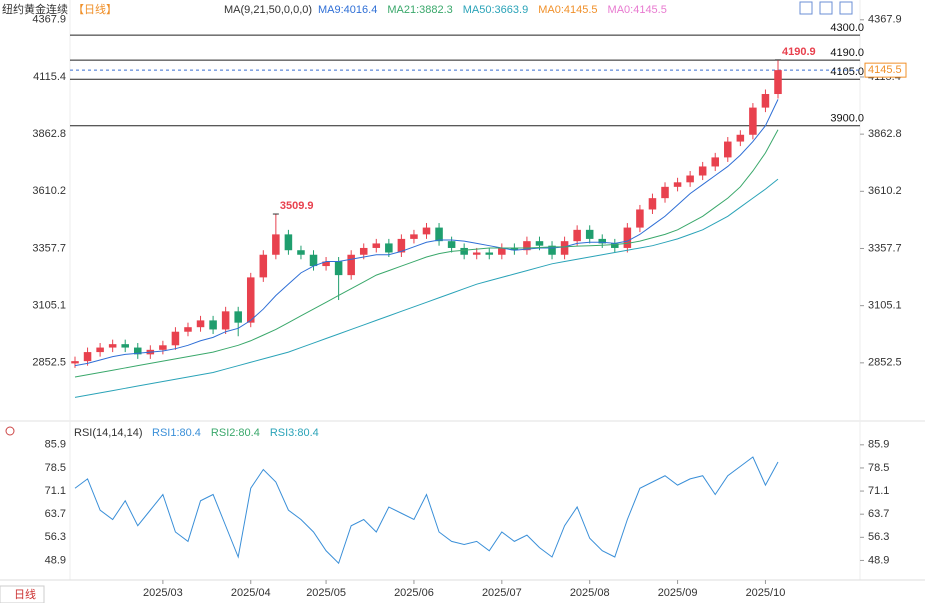 This screenshot has width=925, height=603. Describe the element at coordinates (847, 72) in the screenshot. I see `level-label: 4105.0` at that location.